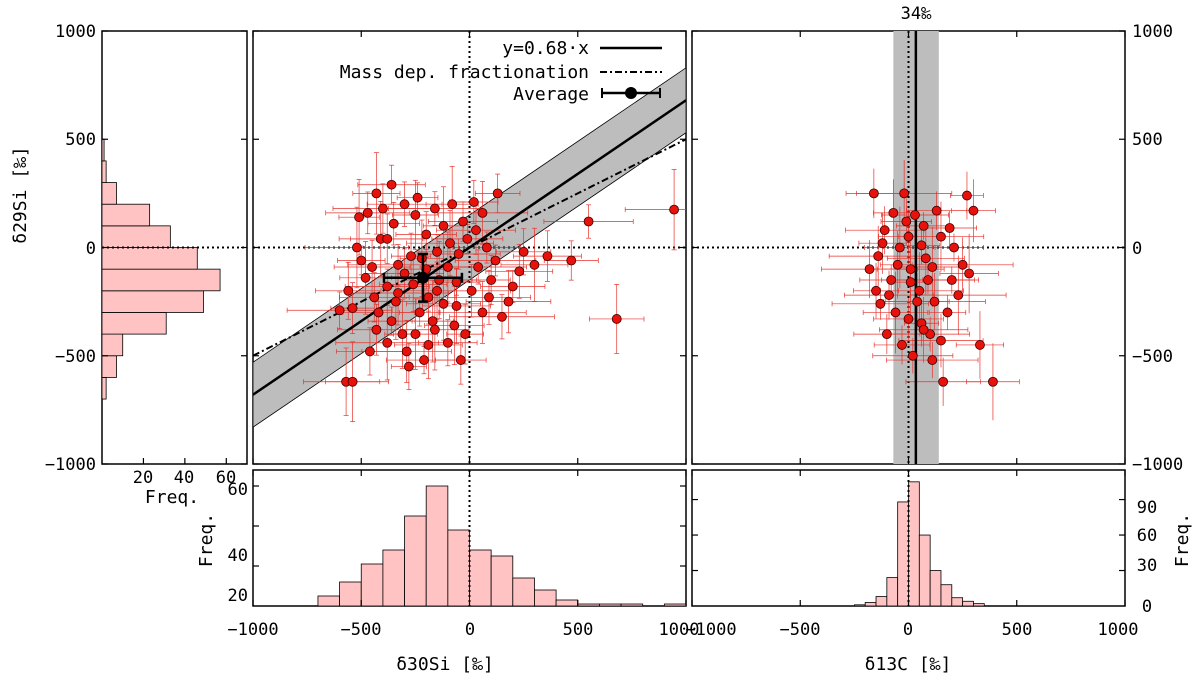 This screenshot has height=685, width=1200. I want to click on bottom-right-histogram, so click(908, 538).